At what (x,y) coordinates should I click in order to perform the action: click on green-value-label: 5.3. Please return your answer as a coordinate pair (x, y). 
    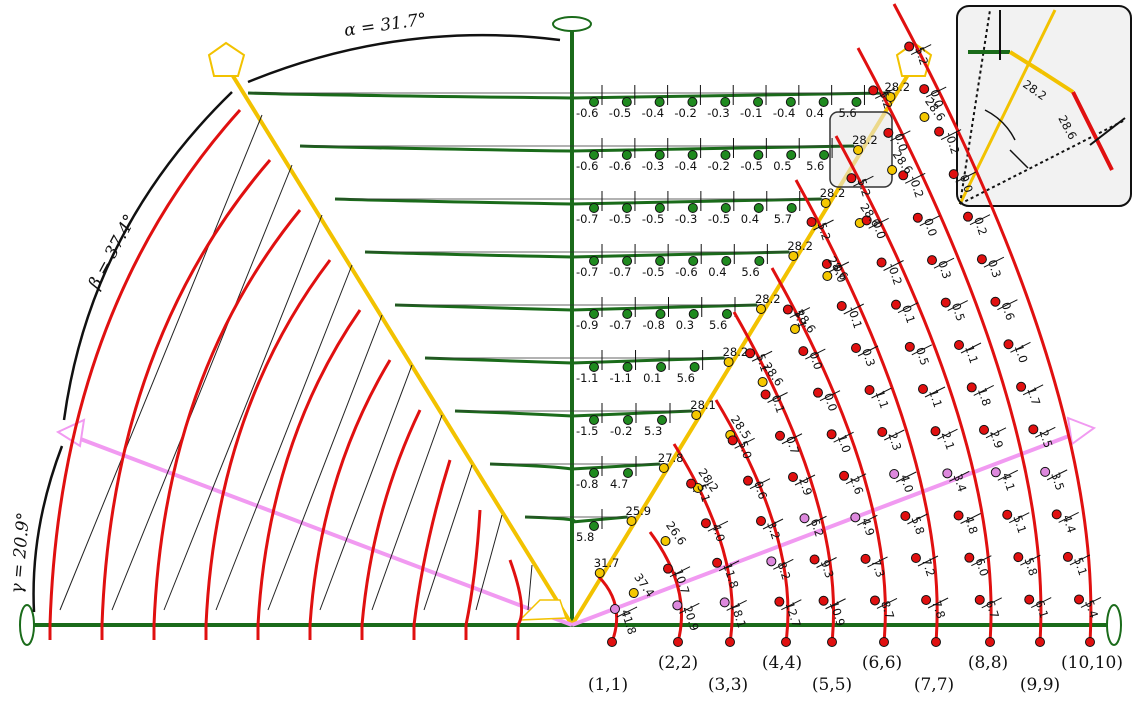
    Looking at the image, I should click on (653, 431).